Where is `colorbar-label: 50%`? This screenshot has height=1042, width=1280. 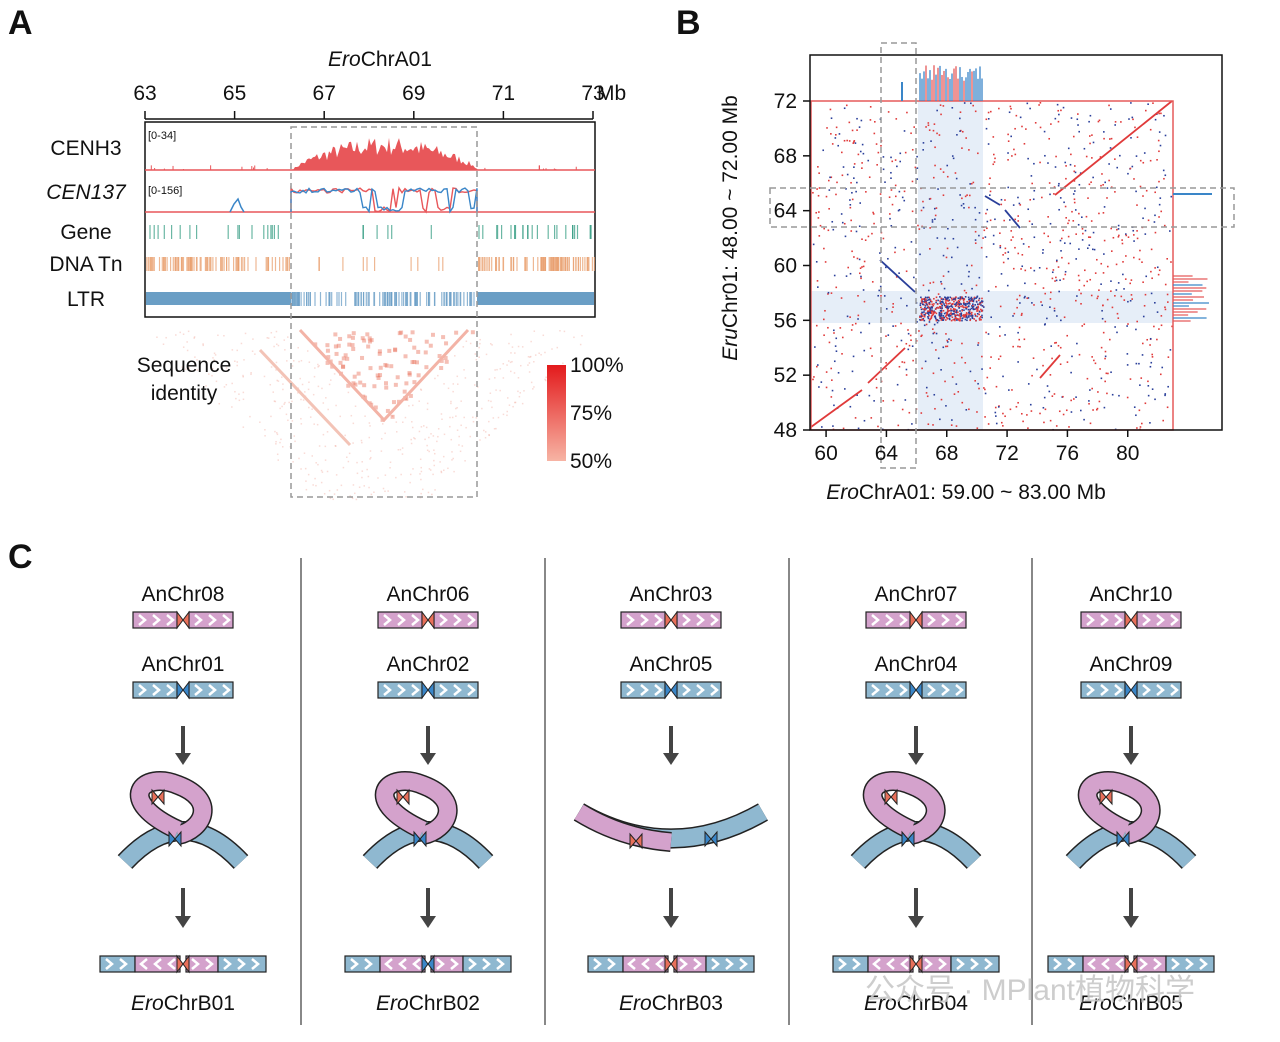 colorbar-label: 50% is located at coordinates (591, 461).